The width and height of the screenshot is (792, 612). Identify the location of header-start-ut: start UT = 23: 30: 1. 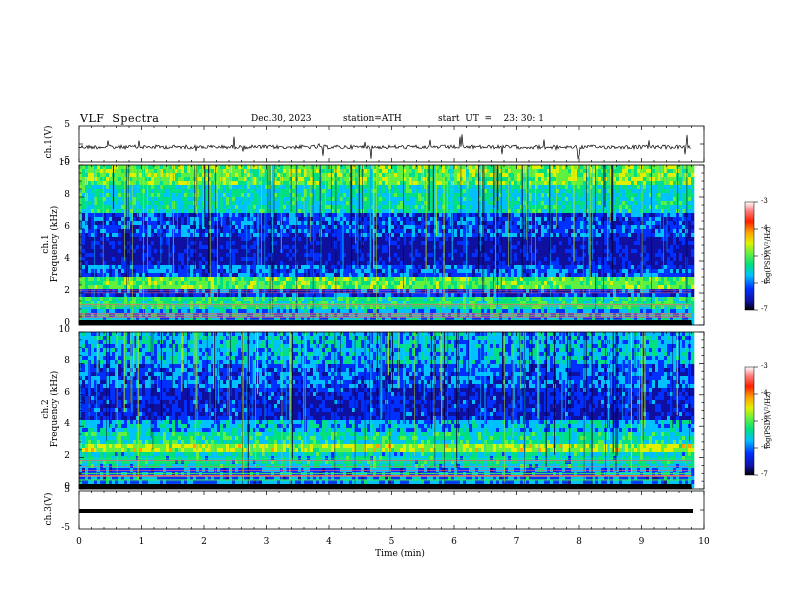
(491, 119).